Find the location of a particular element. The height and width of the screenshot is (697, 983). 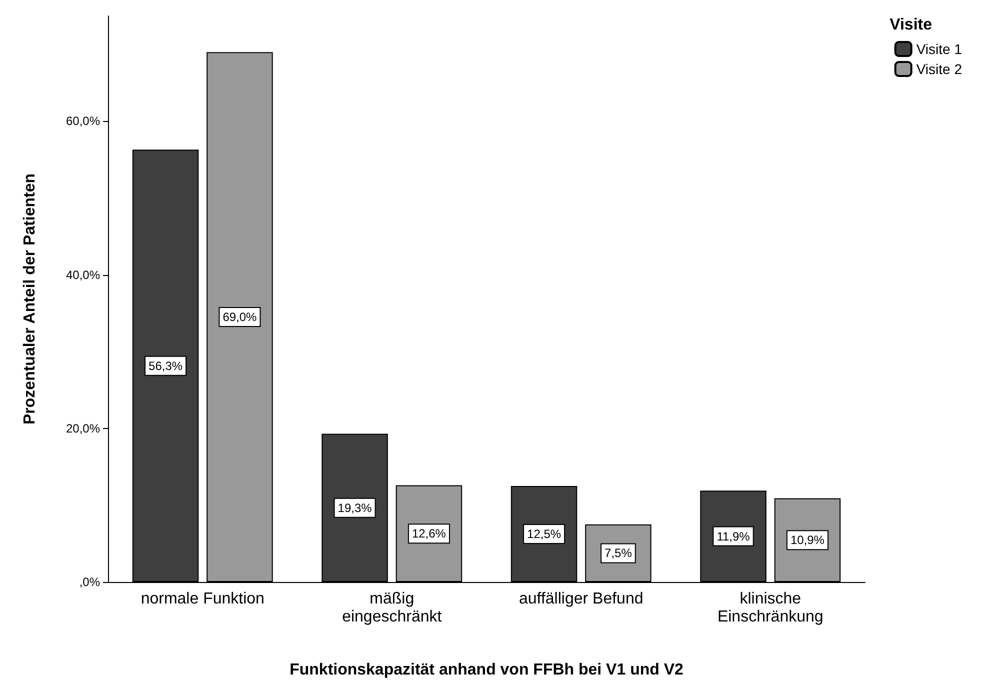

x-tick-label: auffälliger Befund is located at coordinates (581, 599).